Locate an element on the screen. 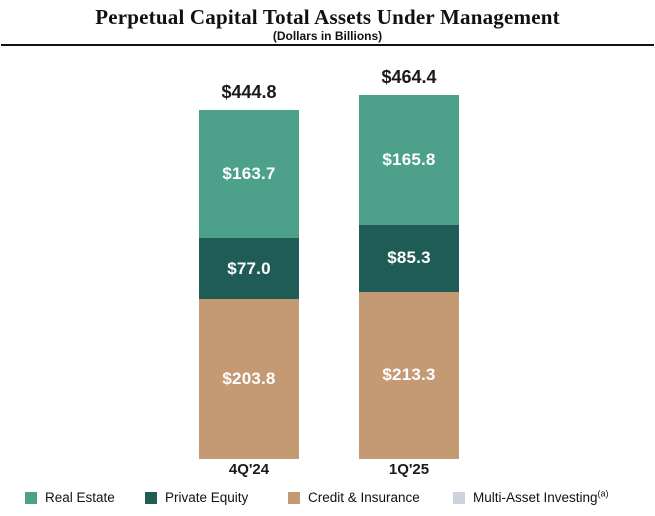 This screenshot has height=516, width=655. segment-value-label: $203.8 is located at coordinates (249, 378).